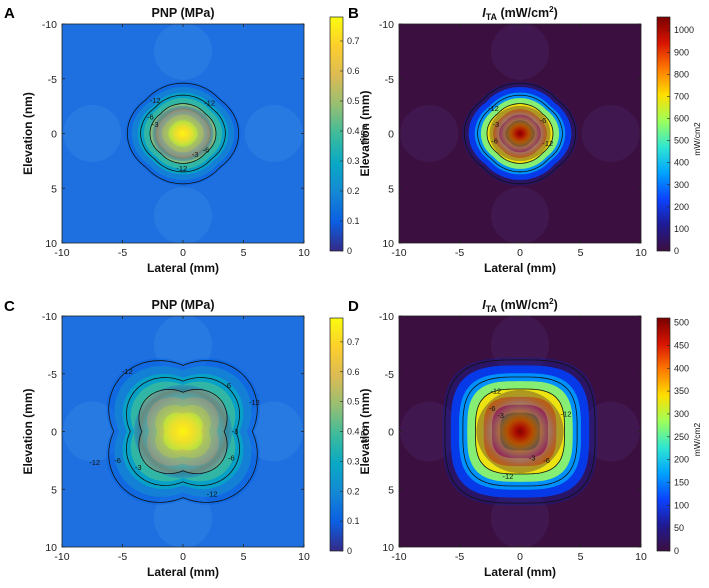  Describe the element at coordinates (28, 133) in the screenshot. I see `y-axis-label: Elevation (nm)` at that location.